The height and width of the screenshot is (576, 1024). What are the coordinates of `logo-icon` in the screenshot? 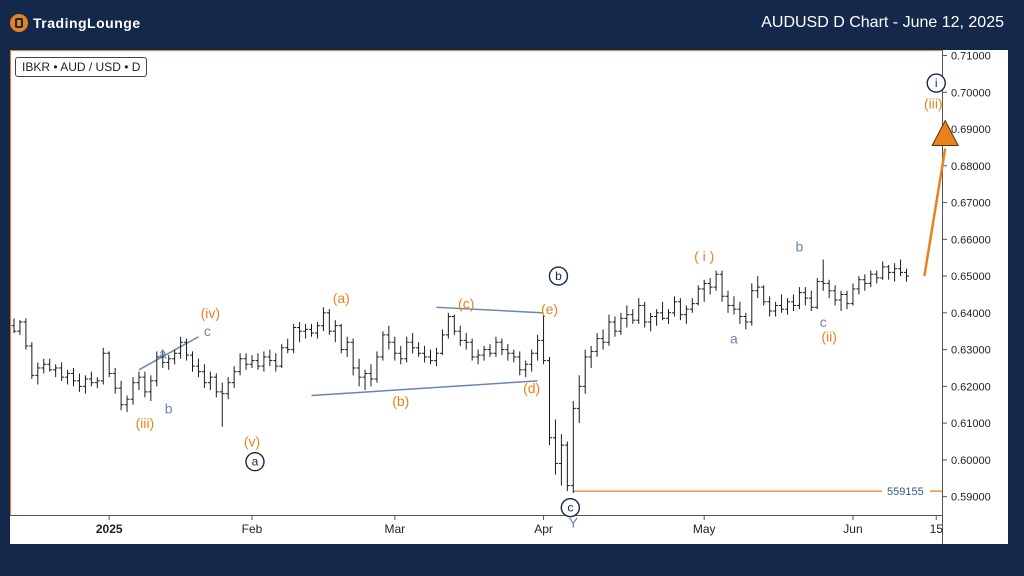 It's located at (19, 23).